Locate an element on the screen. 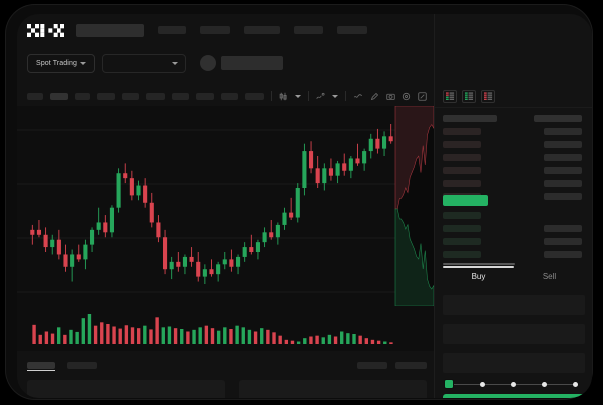 The image size is (603, 405). submit-buy-button is located at coordinates (514, 396).